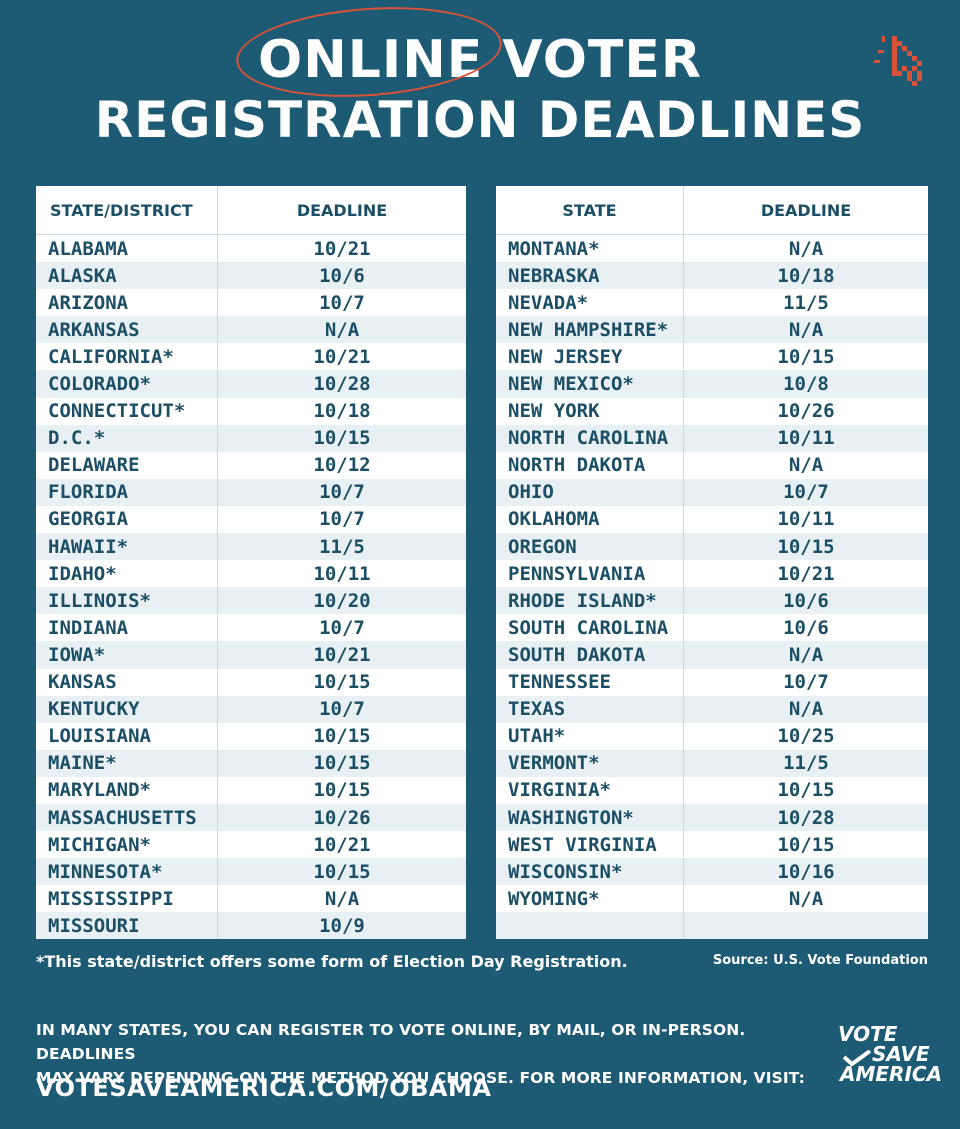 The width and height of the screenshot is (960, 1129). Describe the element at coordinates (590, 276) in the screenshot. I see `state-name: NEBRASKA` at that location.